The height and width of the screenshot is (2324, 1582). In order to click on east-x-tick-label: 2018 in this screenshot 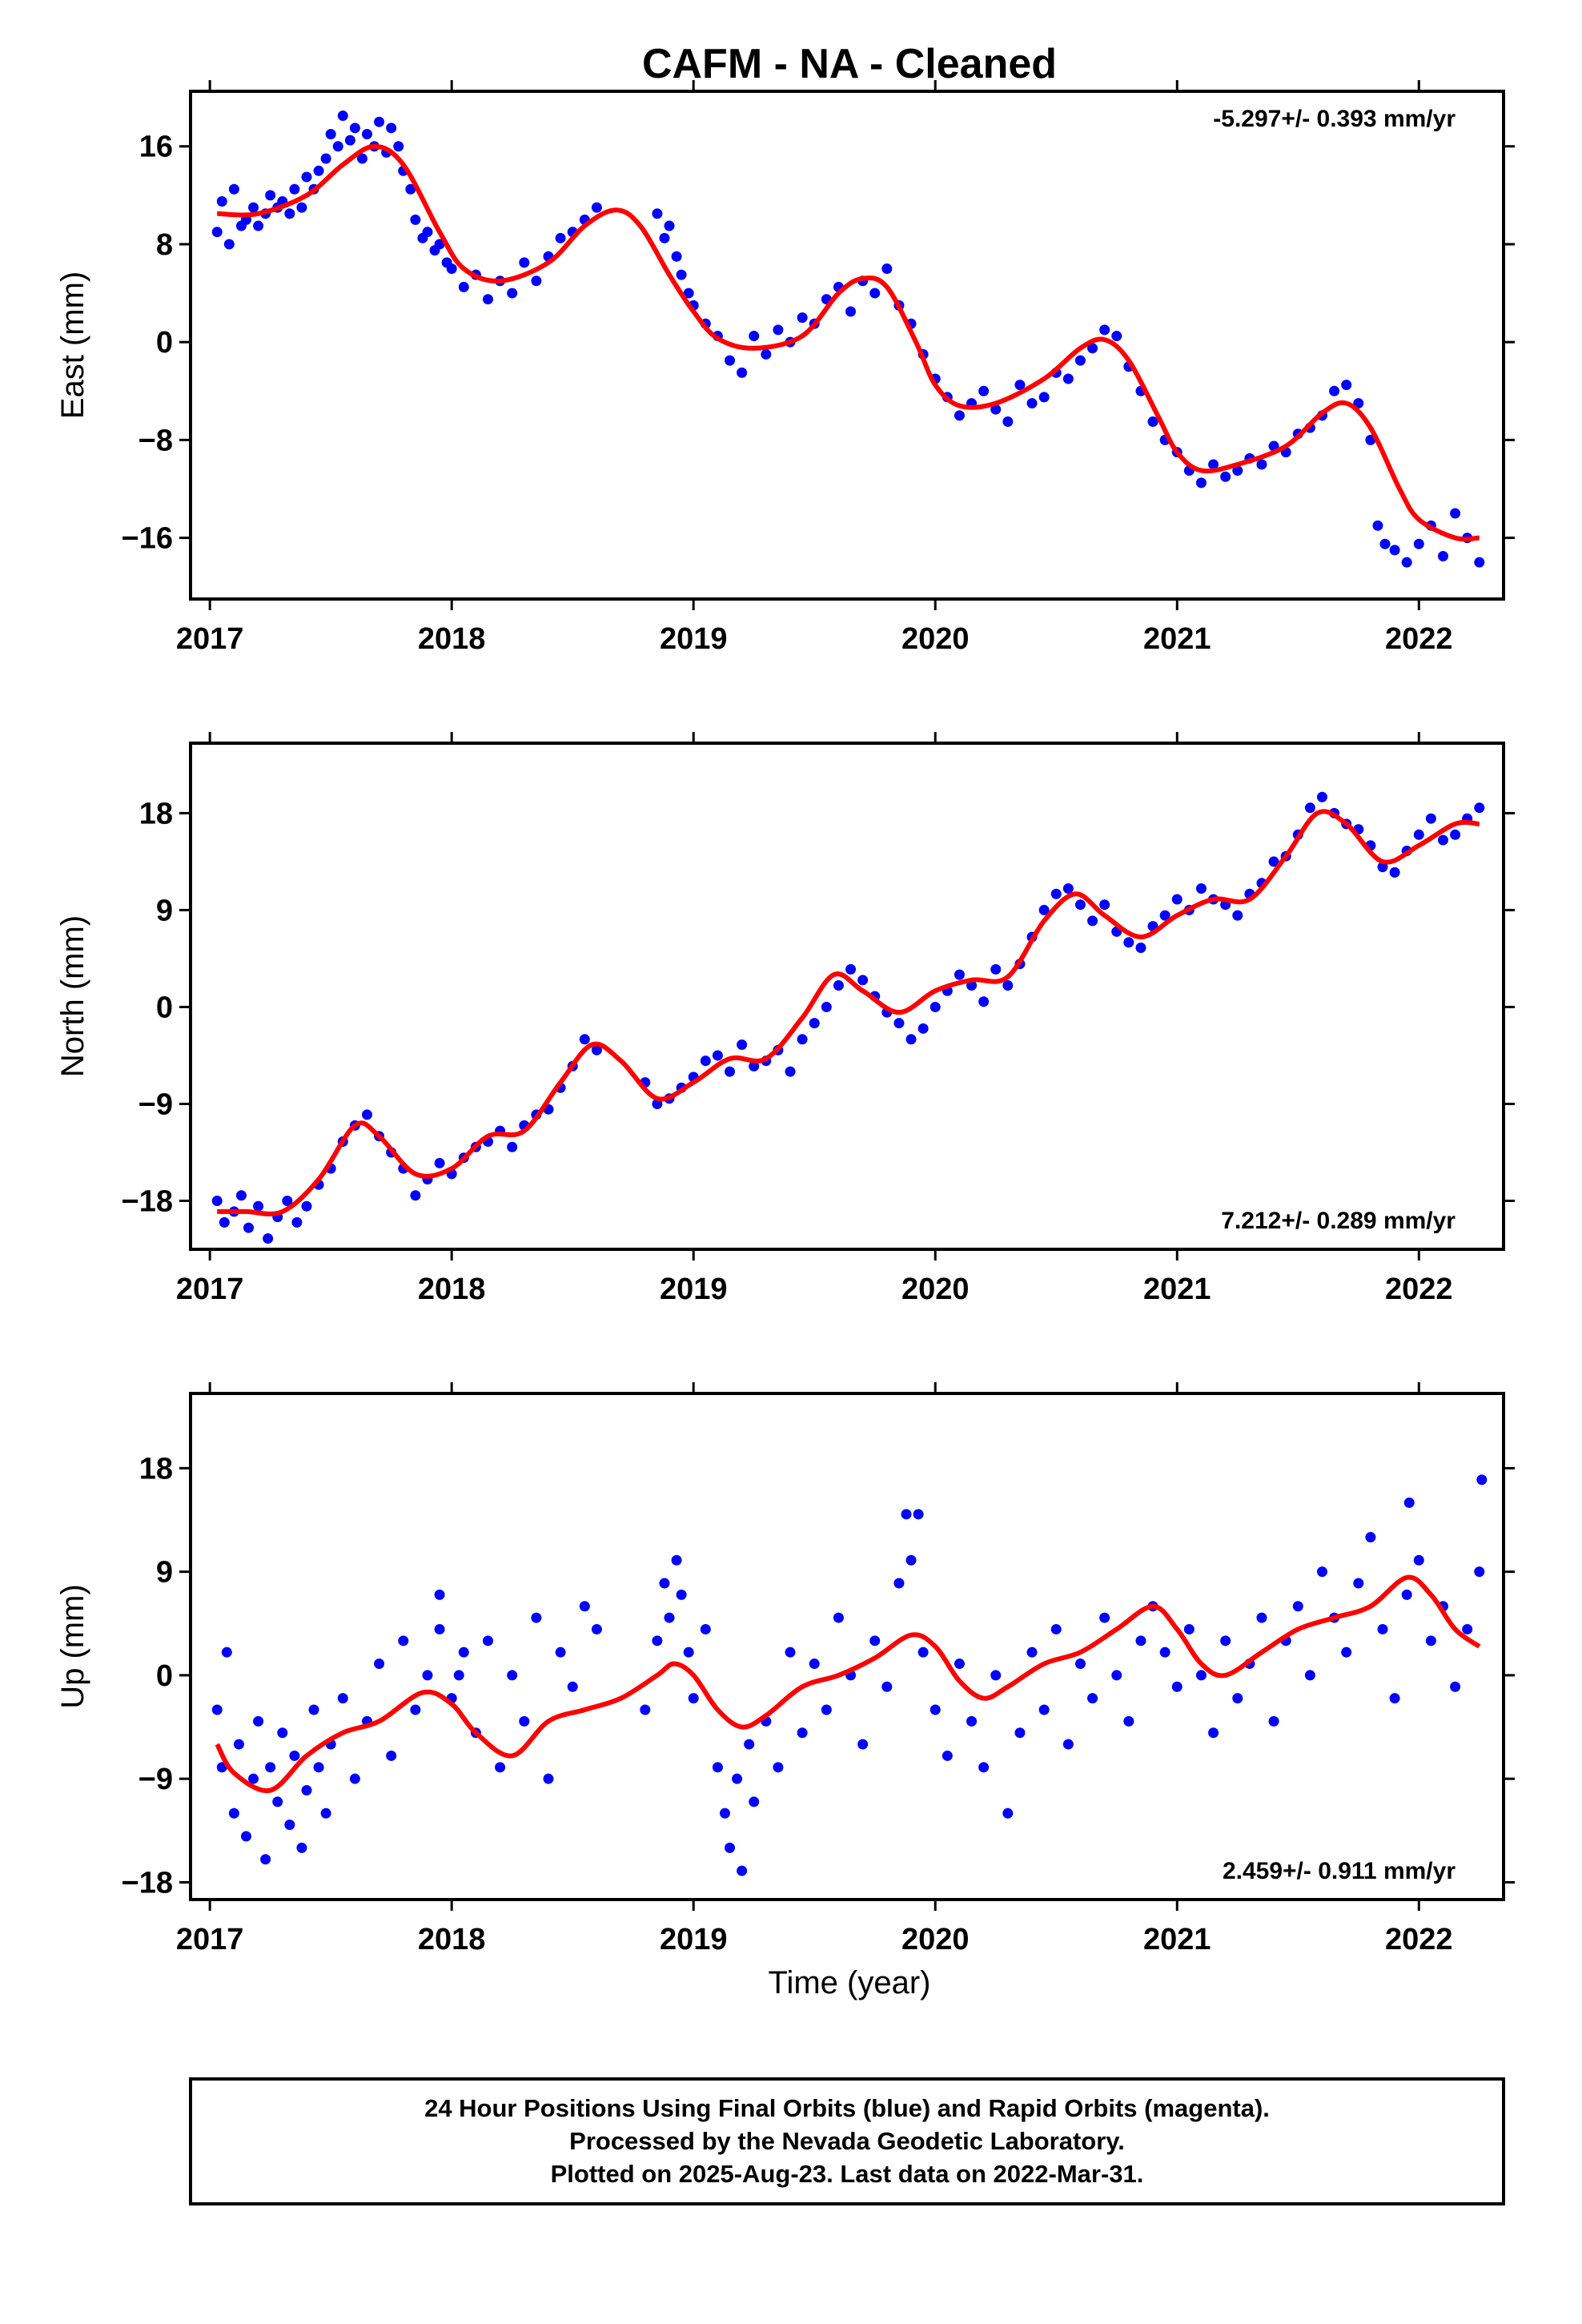, I will do `click(452, 639)`.